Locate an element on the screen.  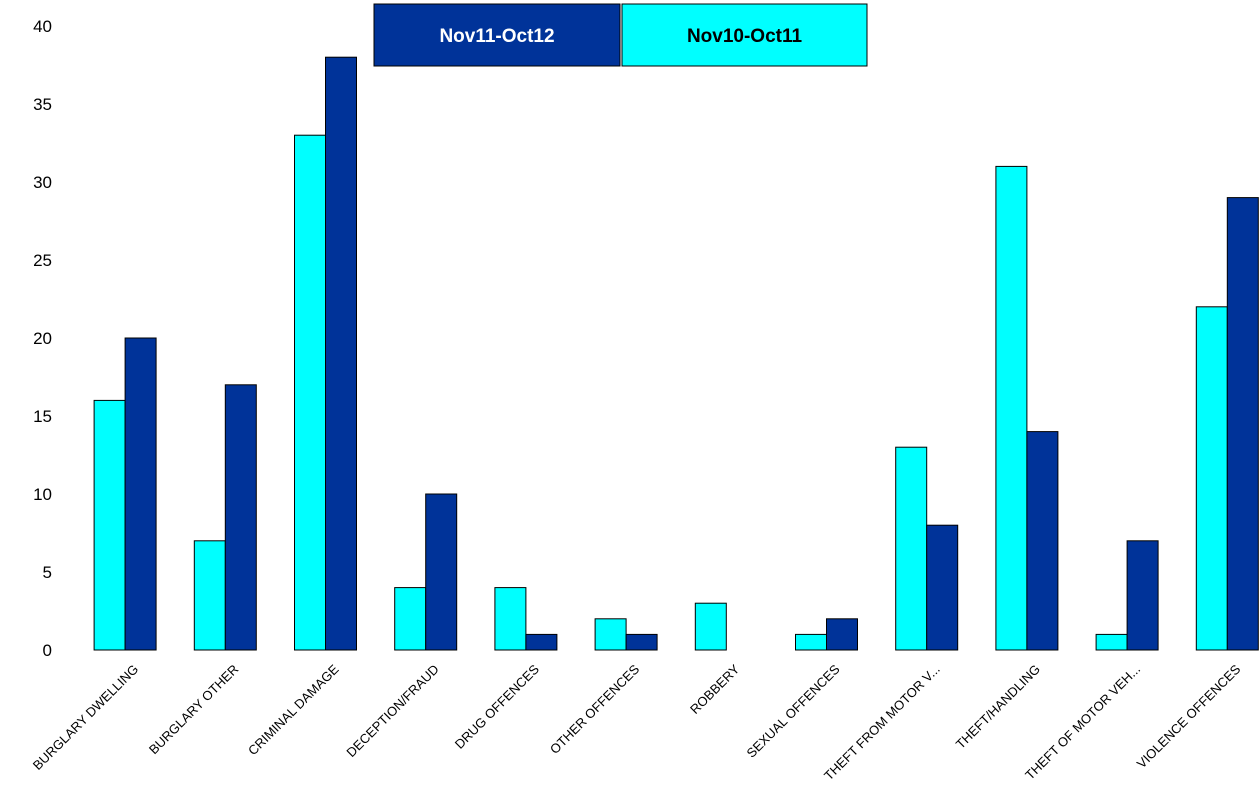
legend: Nov11-Oct12 Nov10-Oct11 is located at coordinates (620, 35).